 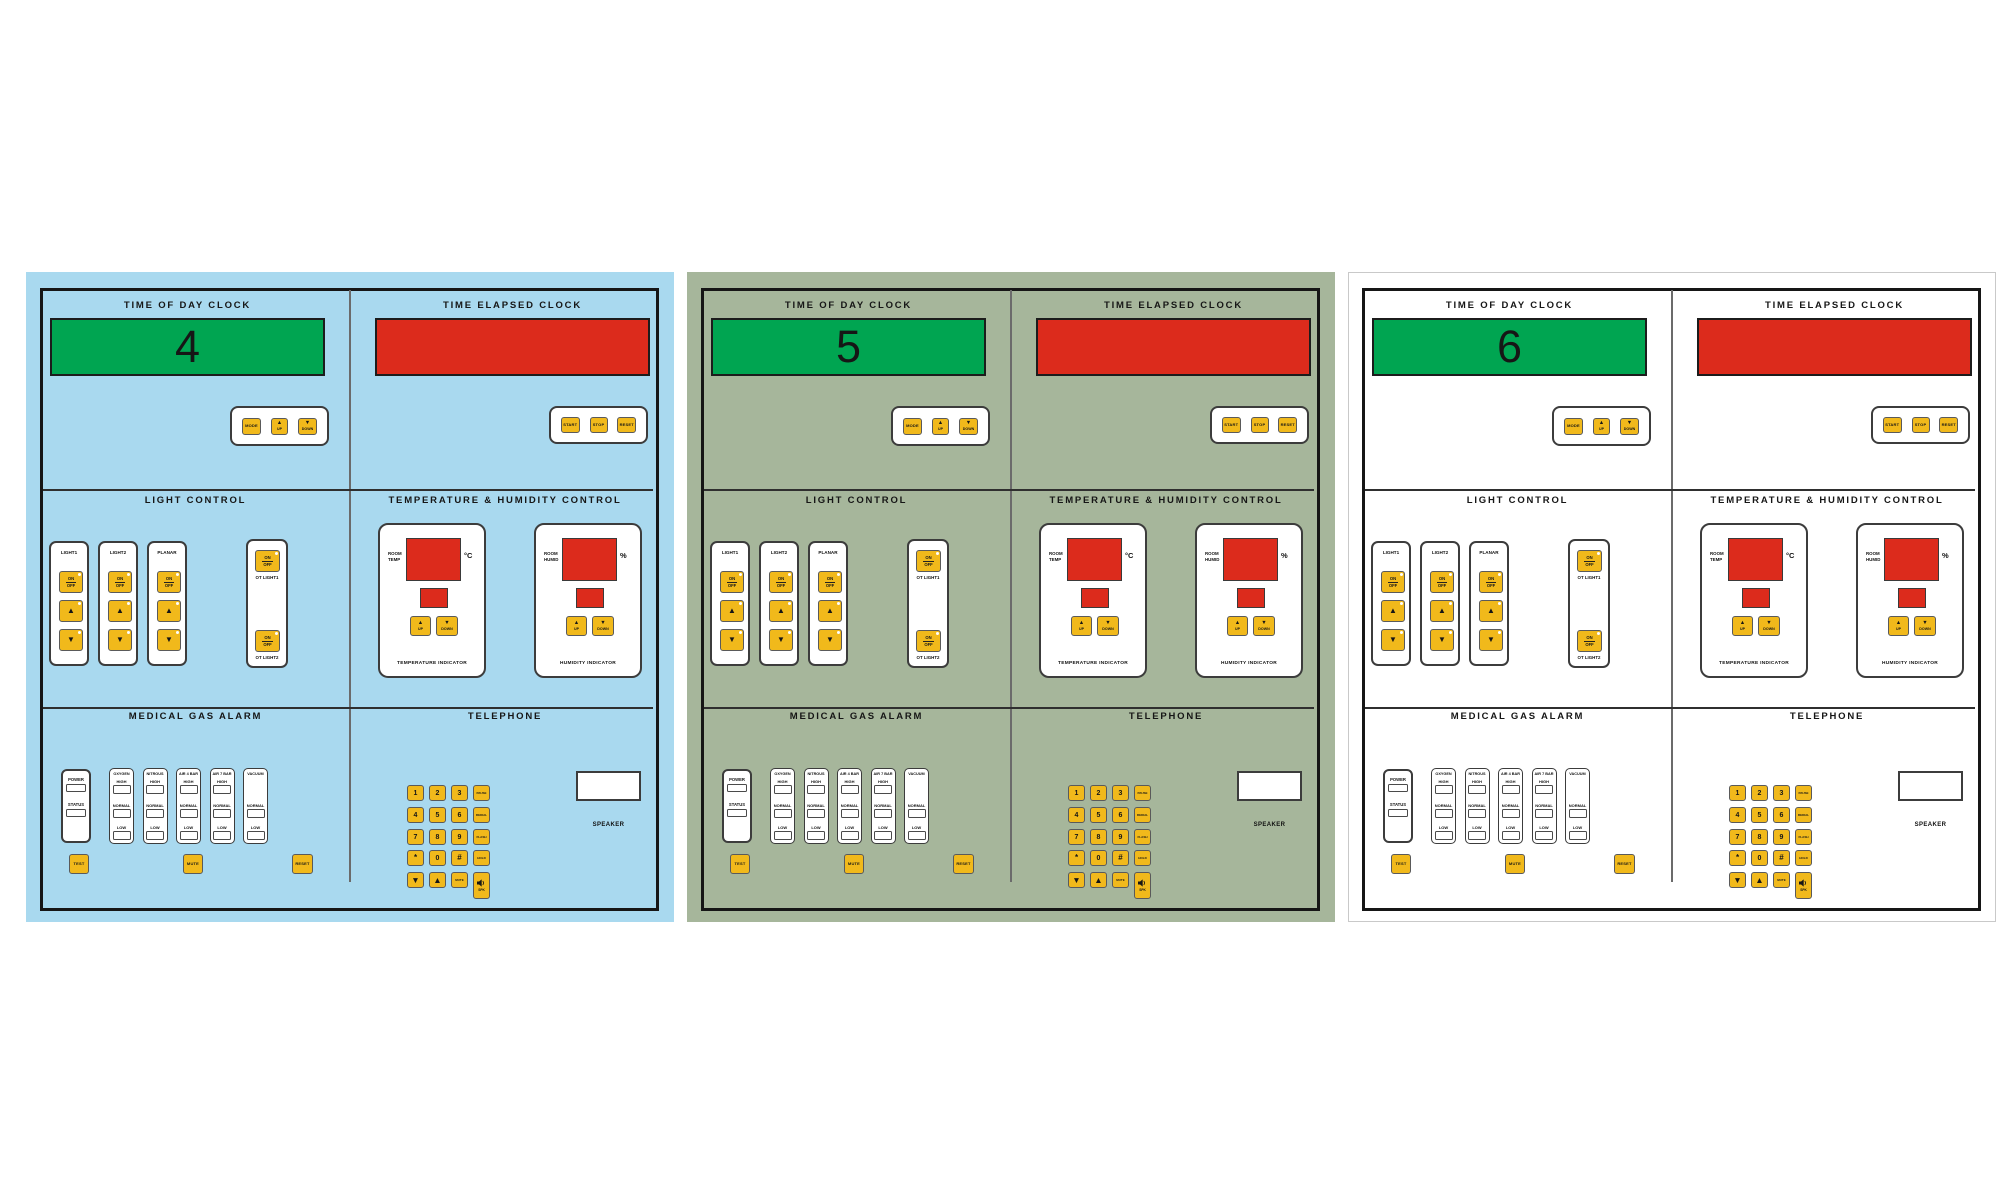 What do you see at coordinates (940, 426) in the screenshot?
I see `clock-up-button: ▲ UP` at bounding box center [940, 426].